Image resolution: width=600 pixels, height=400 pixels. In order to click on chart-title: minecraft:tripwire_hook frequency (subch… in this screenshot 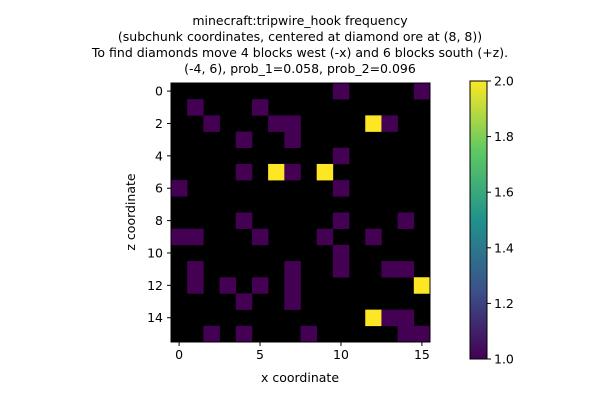, I will do `click(299, 44)`.